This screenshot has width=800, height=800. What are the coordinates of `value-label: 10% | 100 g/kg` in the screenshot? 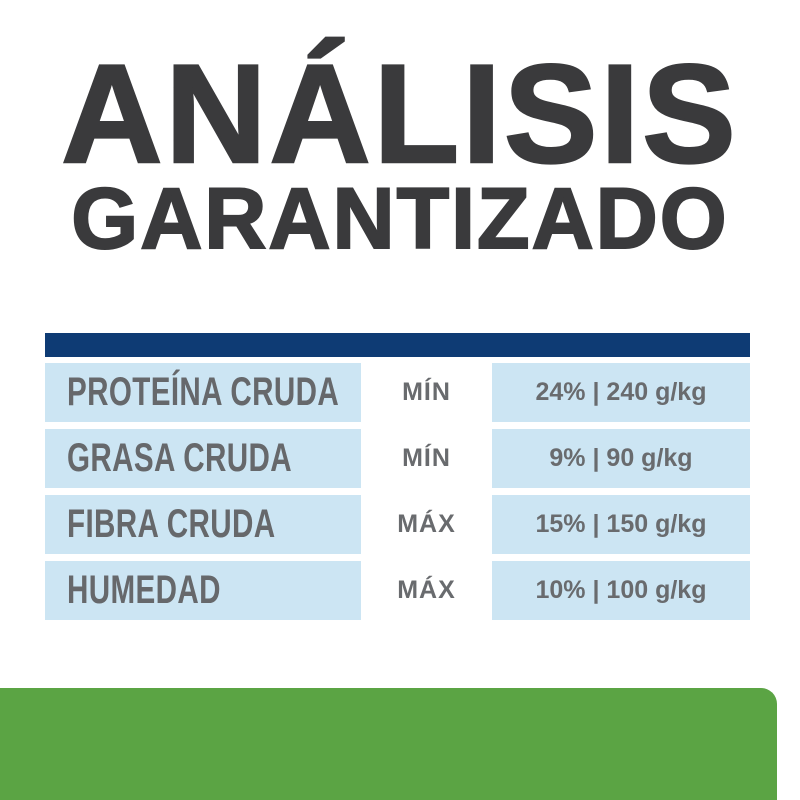 It's located at (621, 590).